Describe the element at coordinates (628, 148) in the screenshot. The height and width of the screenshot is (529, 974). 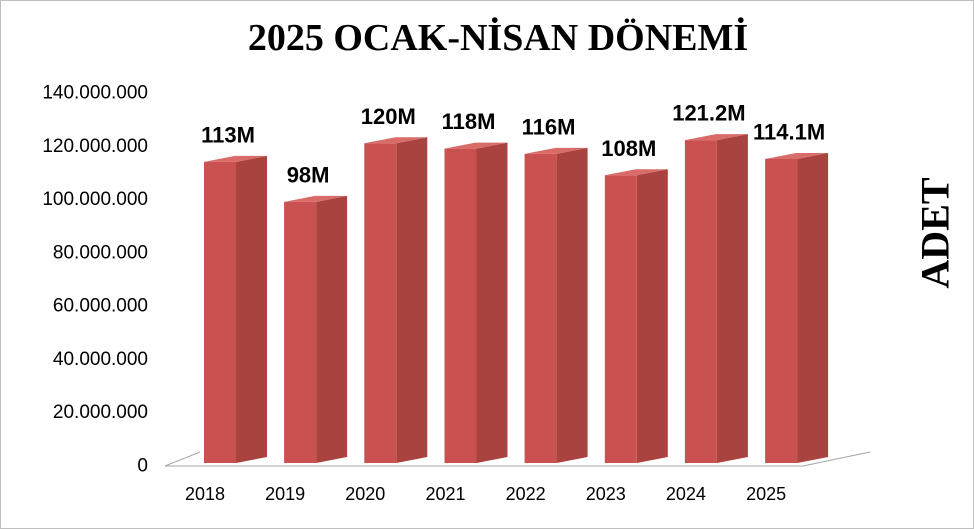
I see `data-label: 108M` at that location.